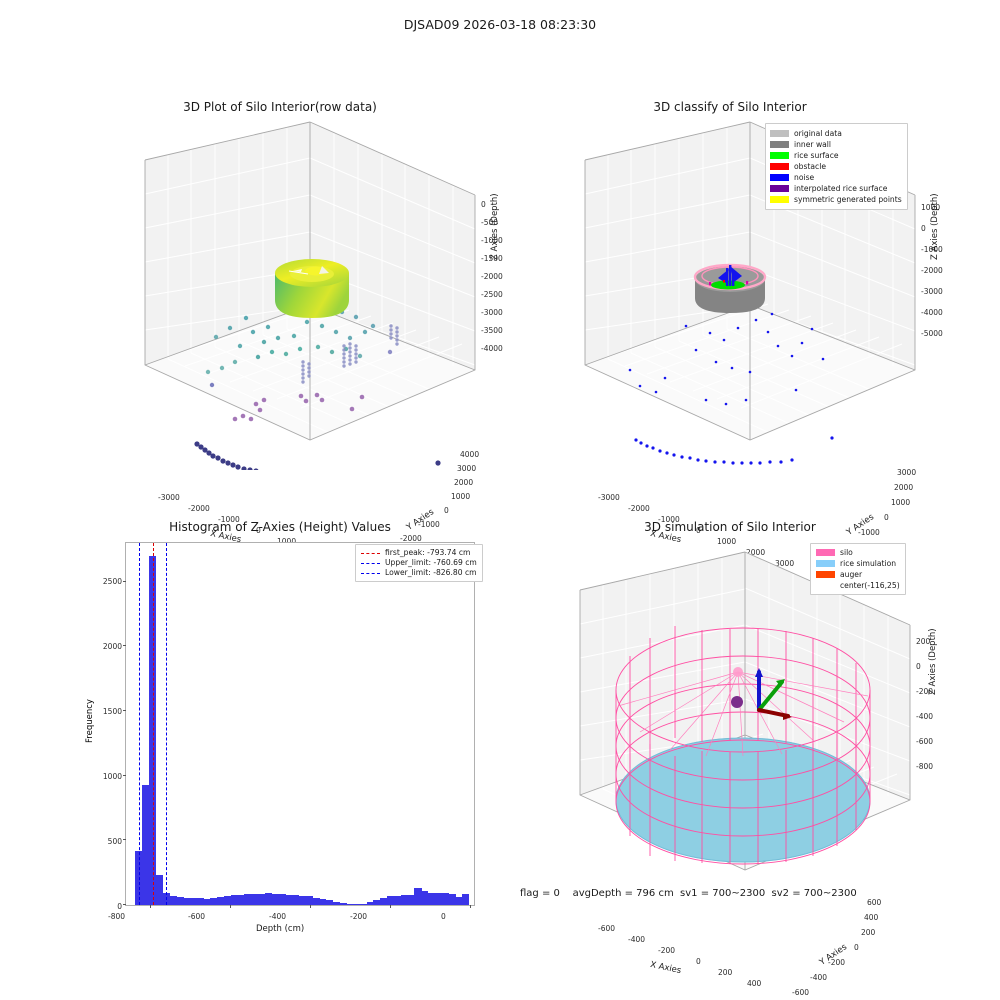  Describe the element at coordinates (461, 496) in the screenshot. I see `y-tick: 1000` at that location.